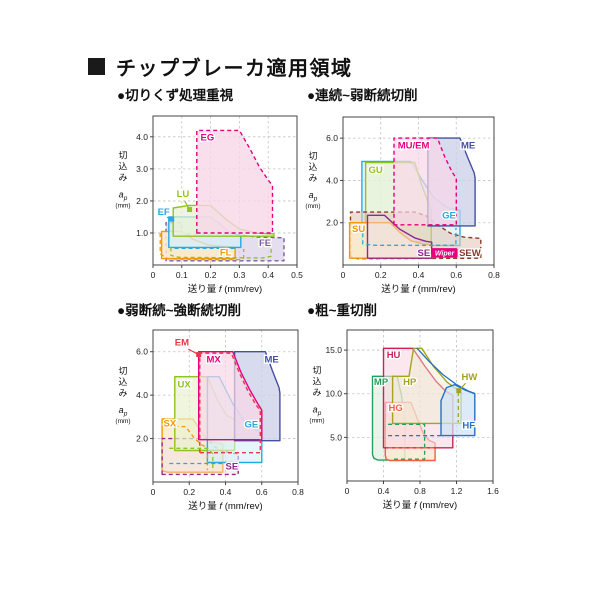  I want to click on region-label-HU: HU, so click(394, 355).